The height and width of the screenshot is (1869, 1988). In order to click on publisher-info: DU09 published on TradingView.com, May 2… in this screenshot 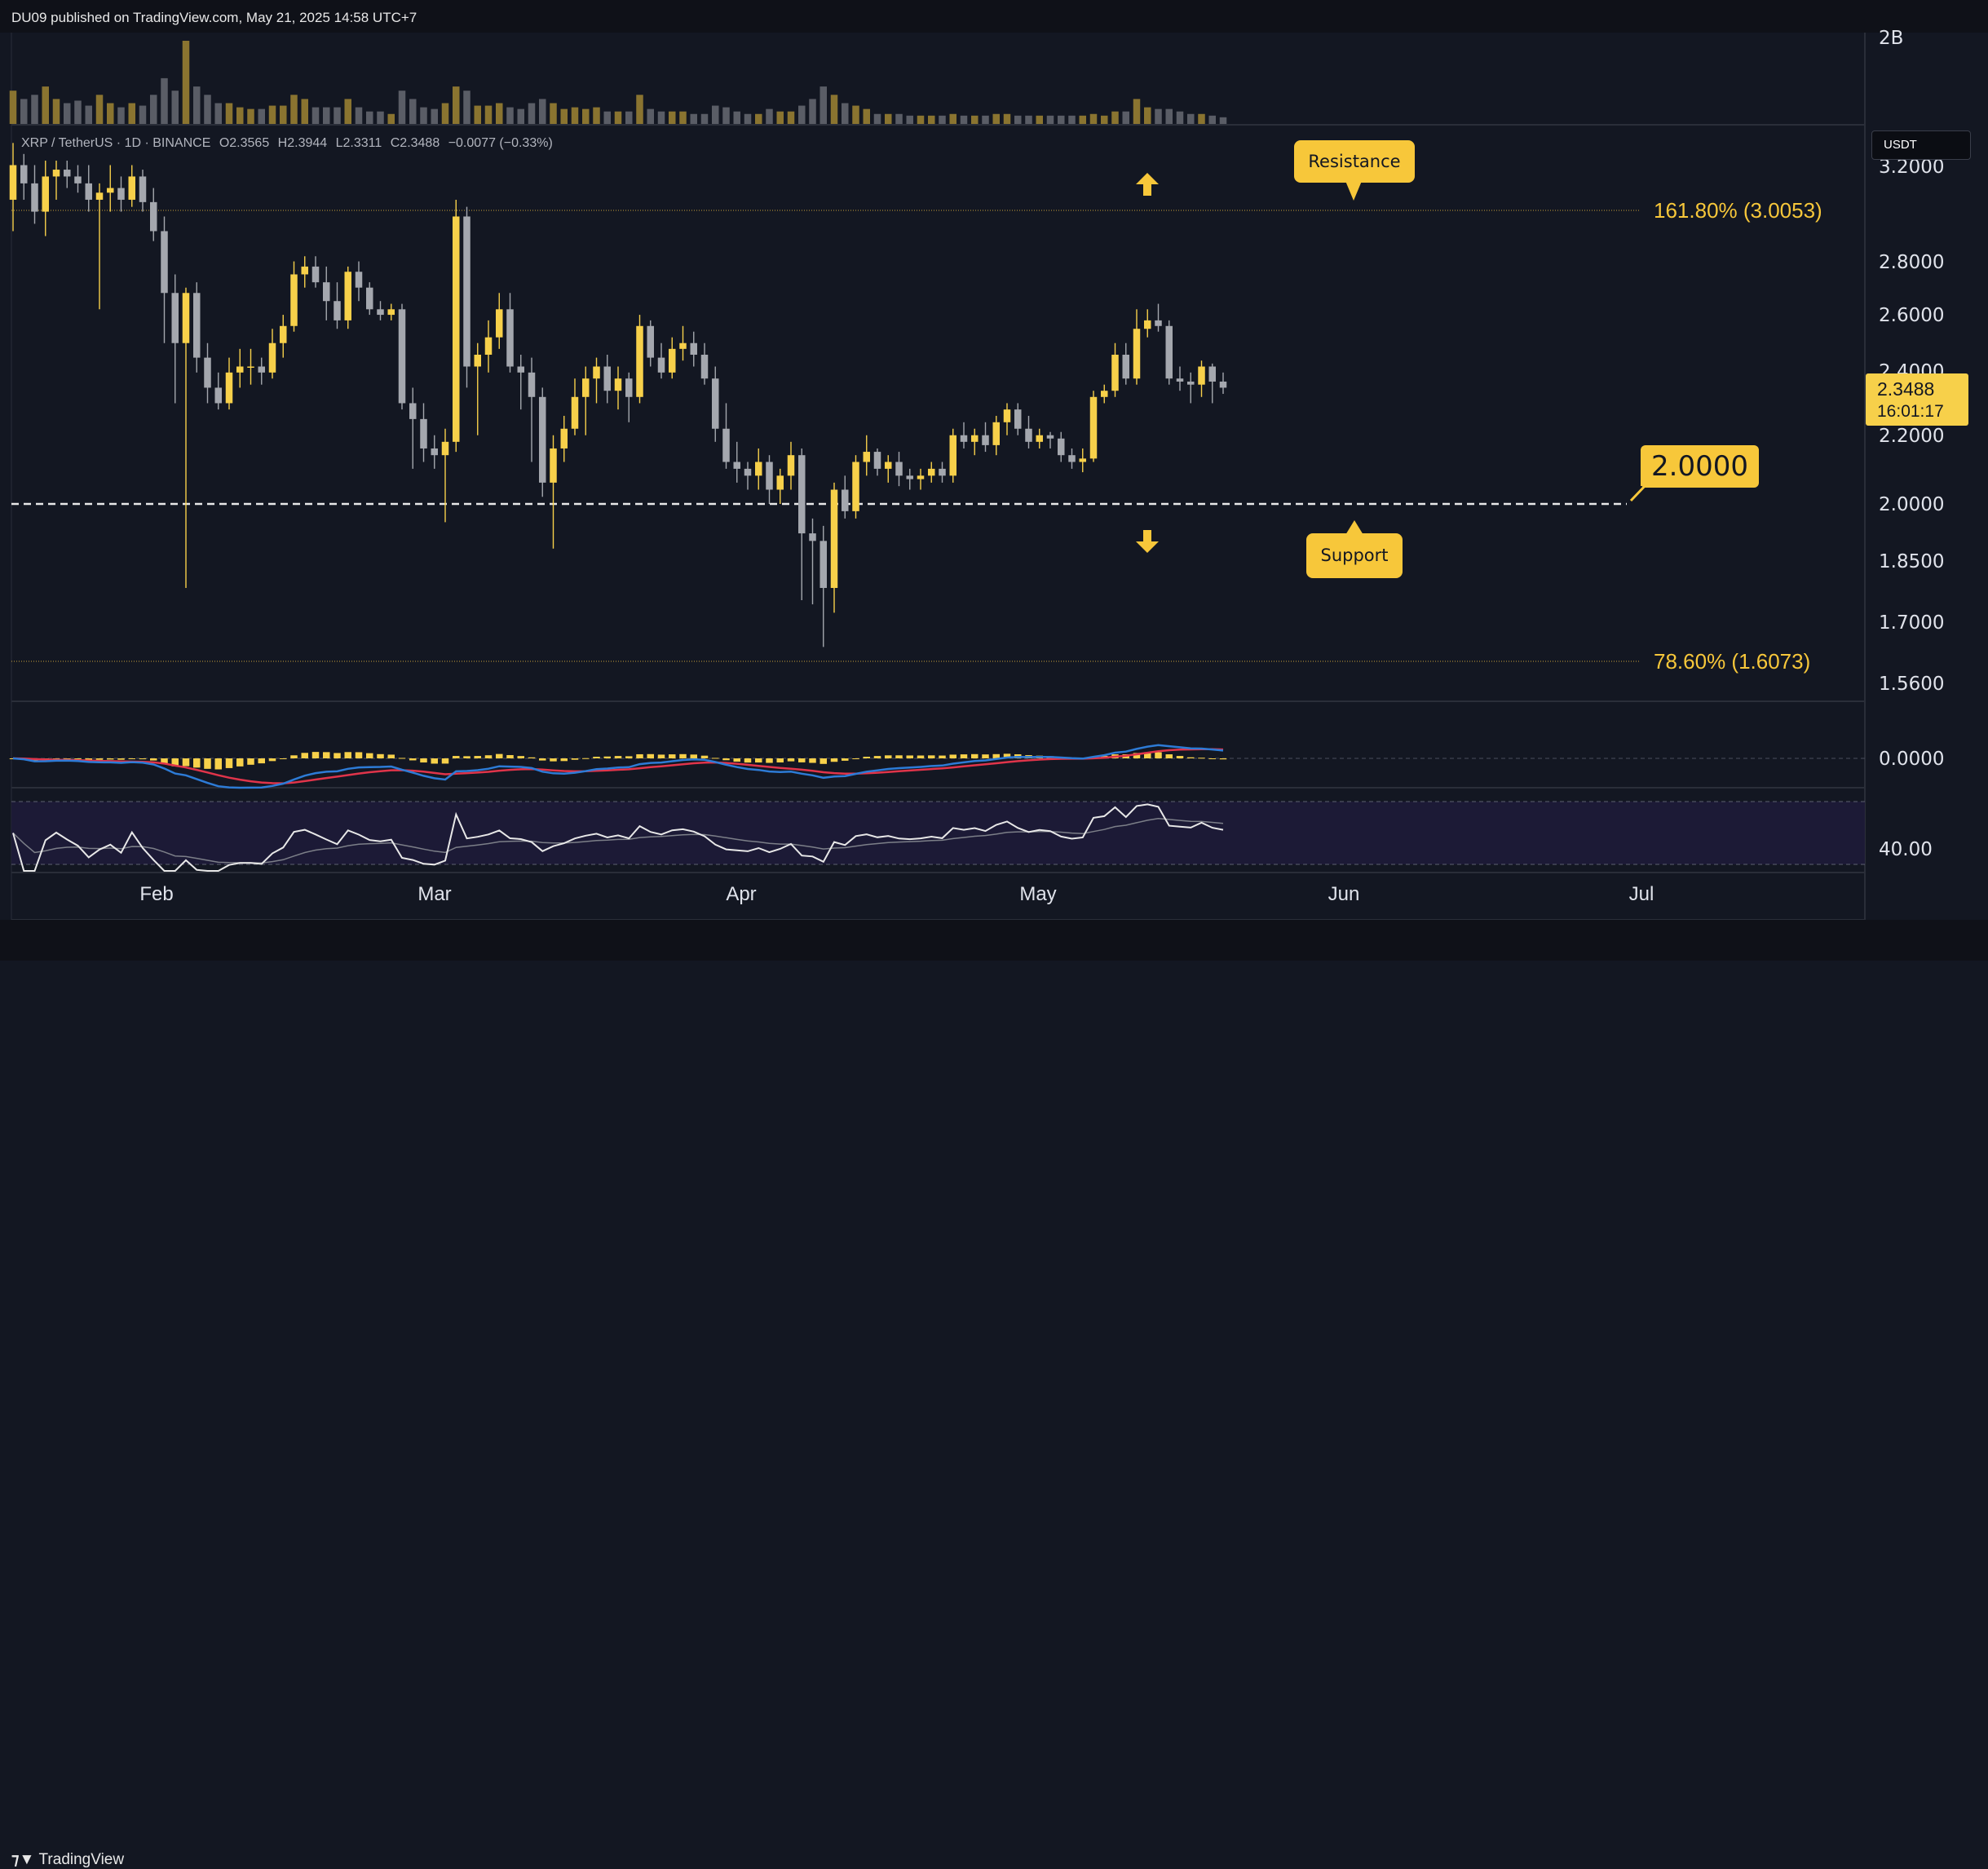, I will do `click(214, 17)`.